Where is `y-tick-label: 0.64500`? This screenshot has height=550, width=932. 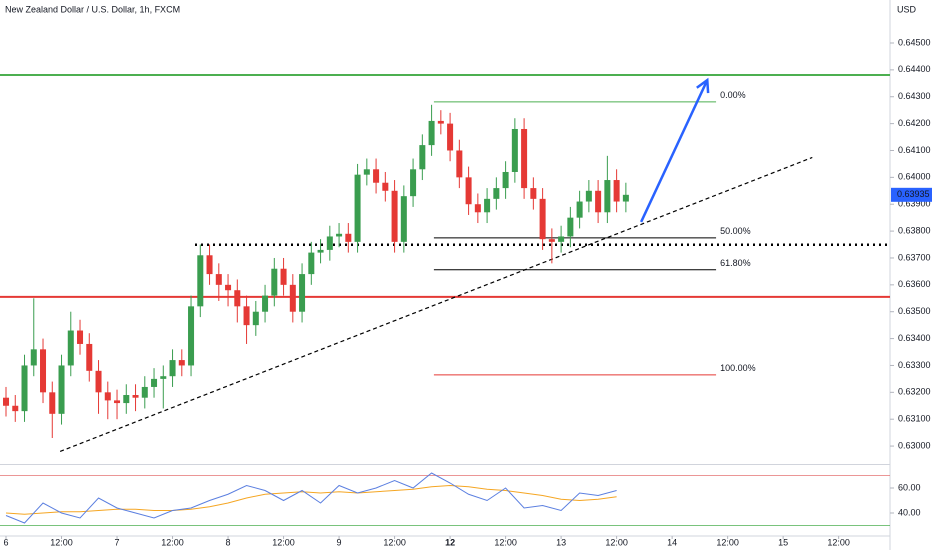
y-tick-label: 0.64500 is located at coordinates (914, 42).